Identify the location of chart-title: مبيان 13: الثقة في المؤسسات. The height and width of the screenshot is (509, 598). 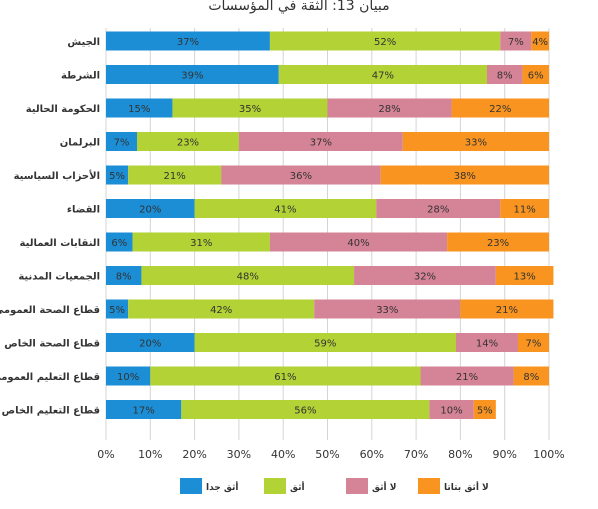
(298, 7).